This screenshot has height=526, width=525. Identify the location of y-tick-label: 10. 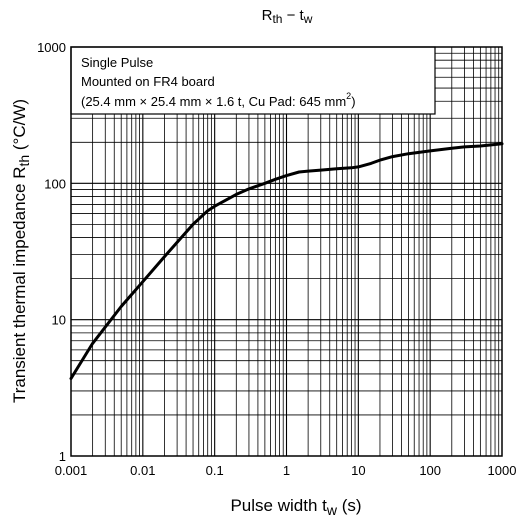
(59, 320).